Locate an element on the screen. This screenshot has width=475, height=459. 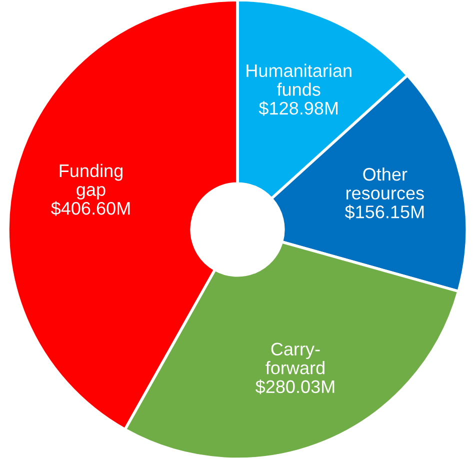
slice-label: Carry- forward is located at coordinates (295, 358).